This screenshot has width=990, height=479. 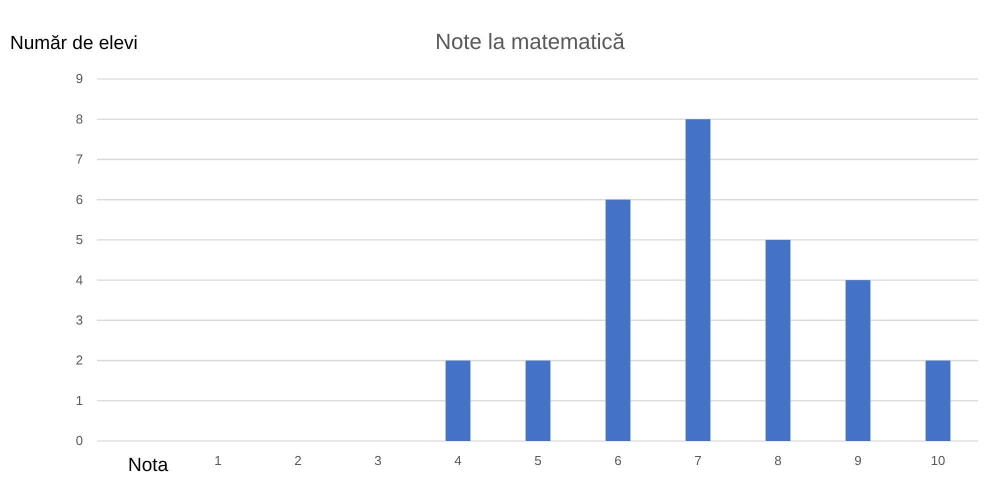 I want to click on y-tick-label: 2, so click(x=79, y=360).